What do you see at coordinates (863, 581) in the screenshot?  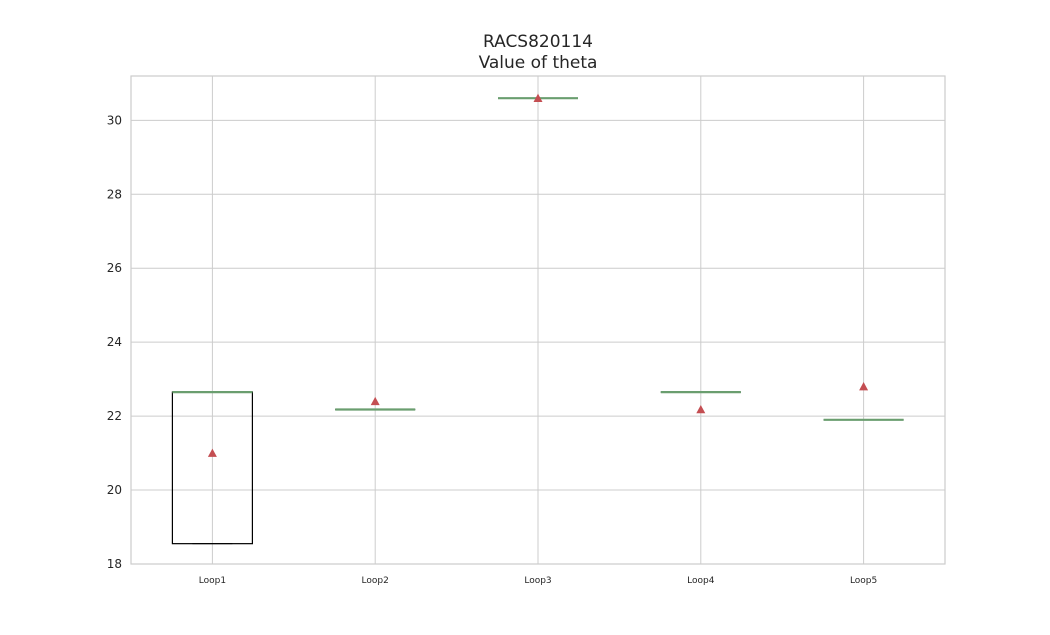 I see `x-tick-label: Loop5` at bounding box center [863, 581].